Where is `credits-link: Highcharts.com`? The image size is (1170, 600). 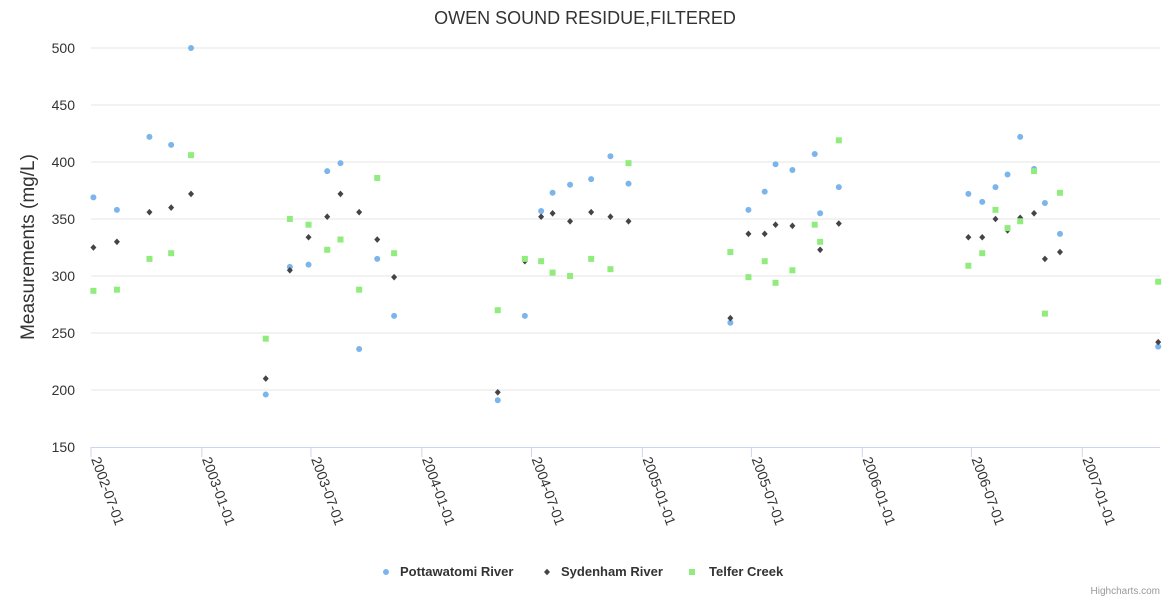
credits-link: Highcharts.com is located at coordinates (1125, 591).